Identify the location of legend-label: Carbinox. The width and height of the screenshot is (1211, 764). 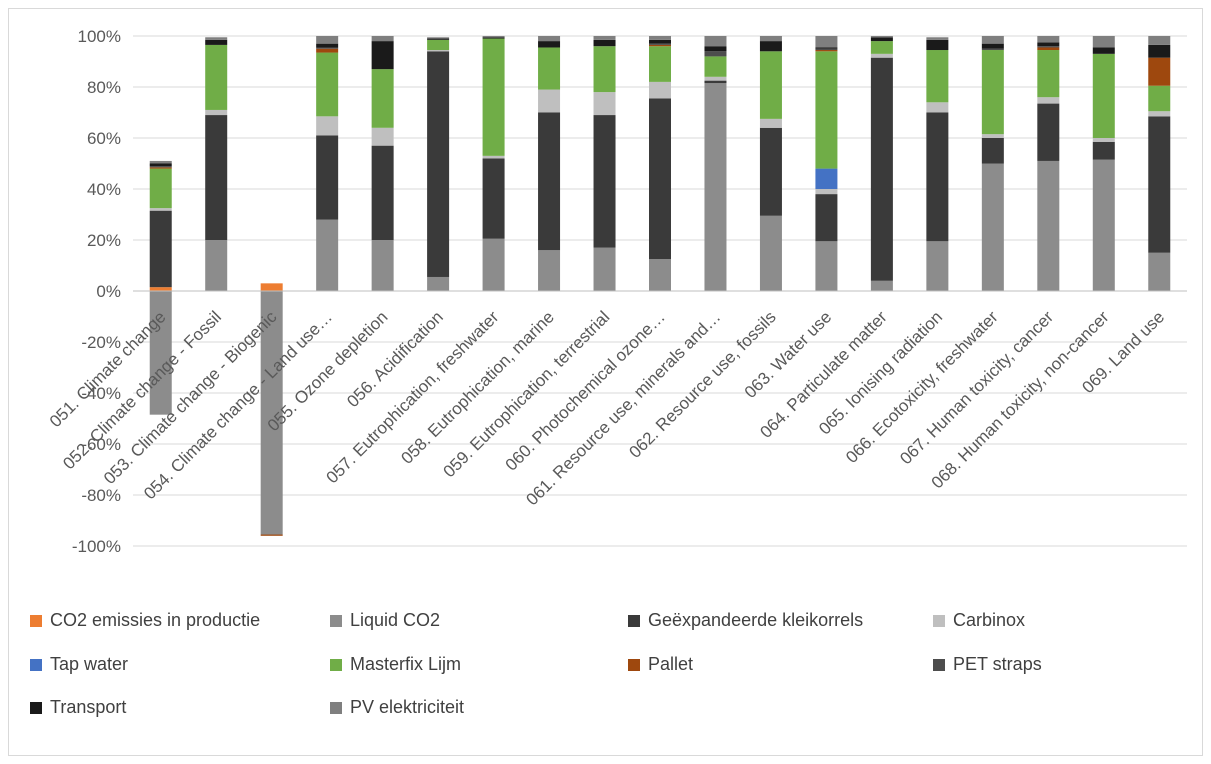
(989, 620).